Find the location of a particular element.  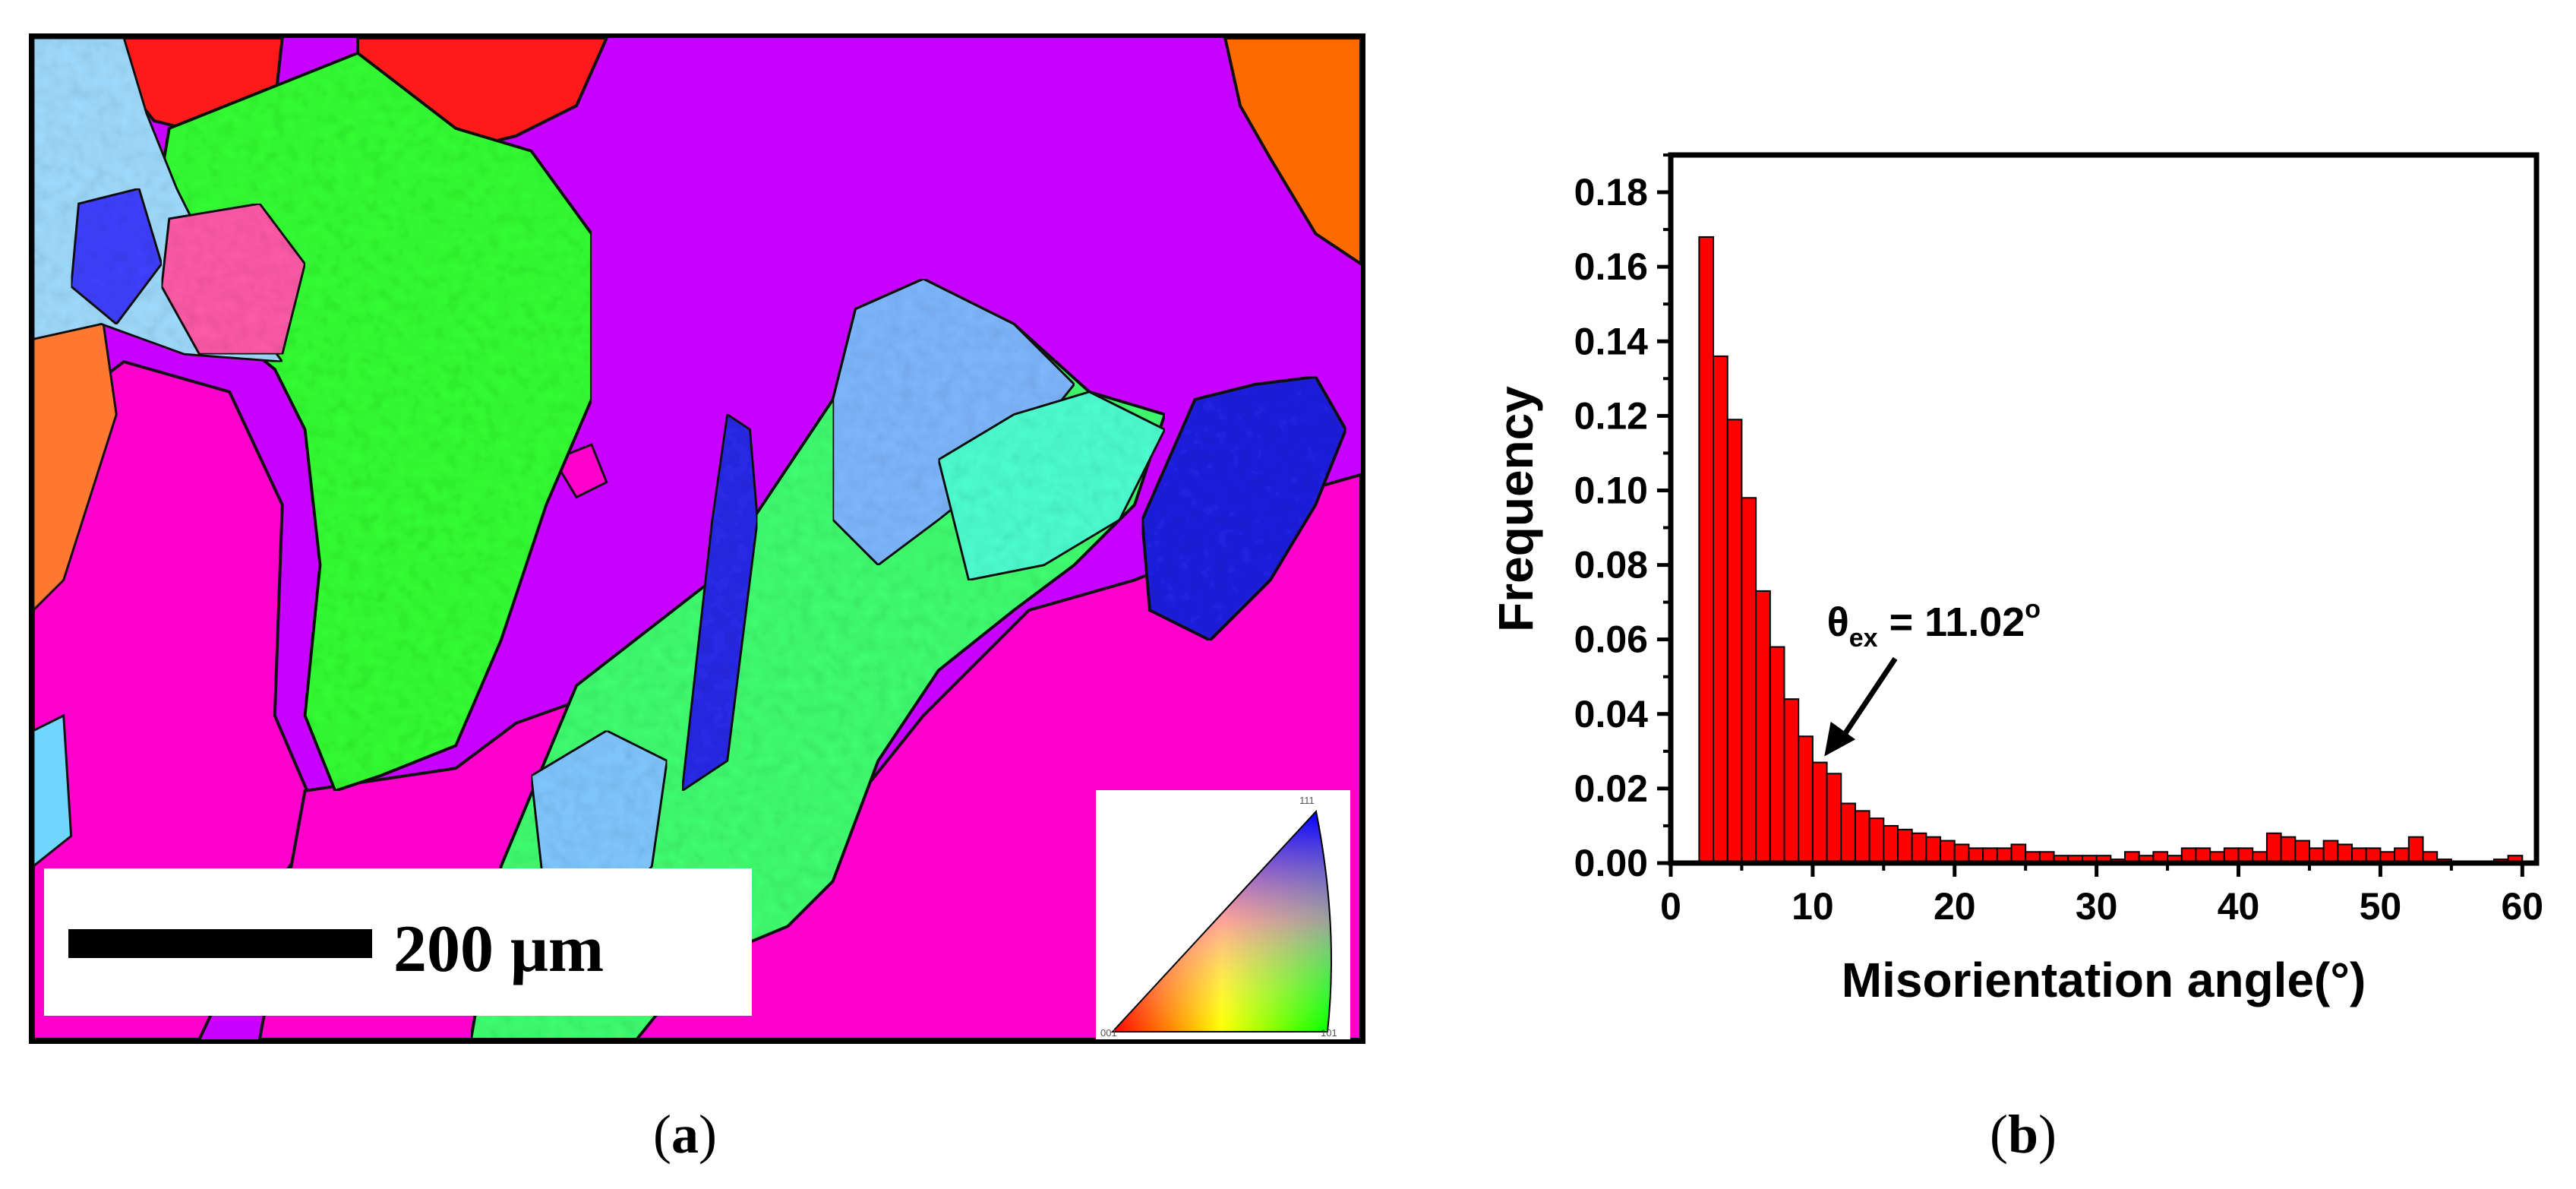

x-tick-label: 10 is located at coordinates (1813, 906).